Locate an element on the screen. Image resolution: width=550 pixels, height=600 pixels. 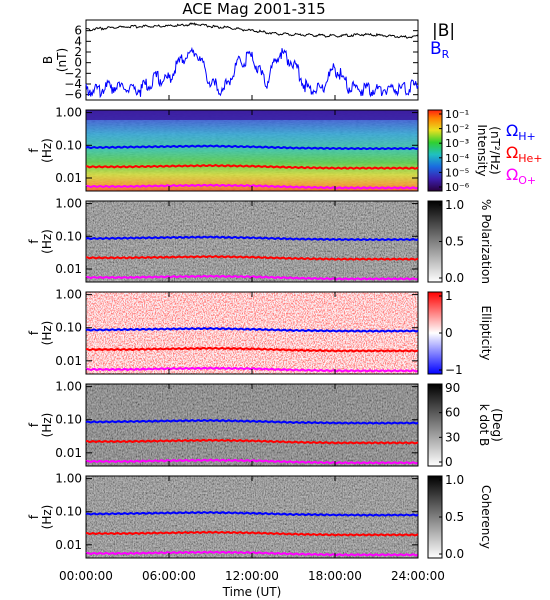
kdotb-spectrogram-ytick-label: 0.10 is located at coordinates (68, 420).